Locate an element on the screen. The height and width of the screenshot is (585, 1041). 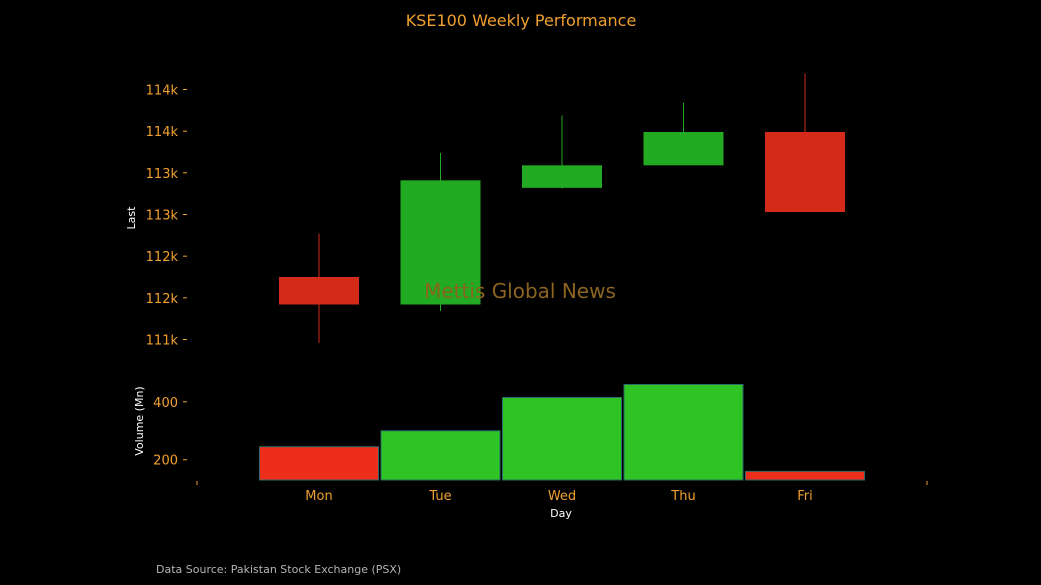
x-axis: Mon Tue Wed Thu Fri is located at coordinates (562, 492).